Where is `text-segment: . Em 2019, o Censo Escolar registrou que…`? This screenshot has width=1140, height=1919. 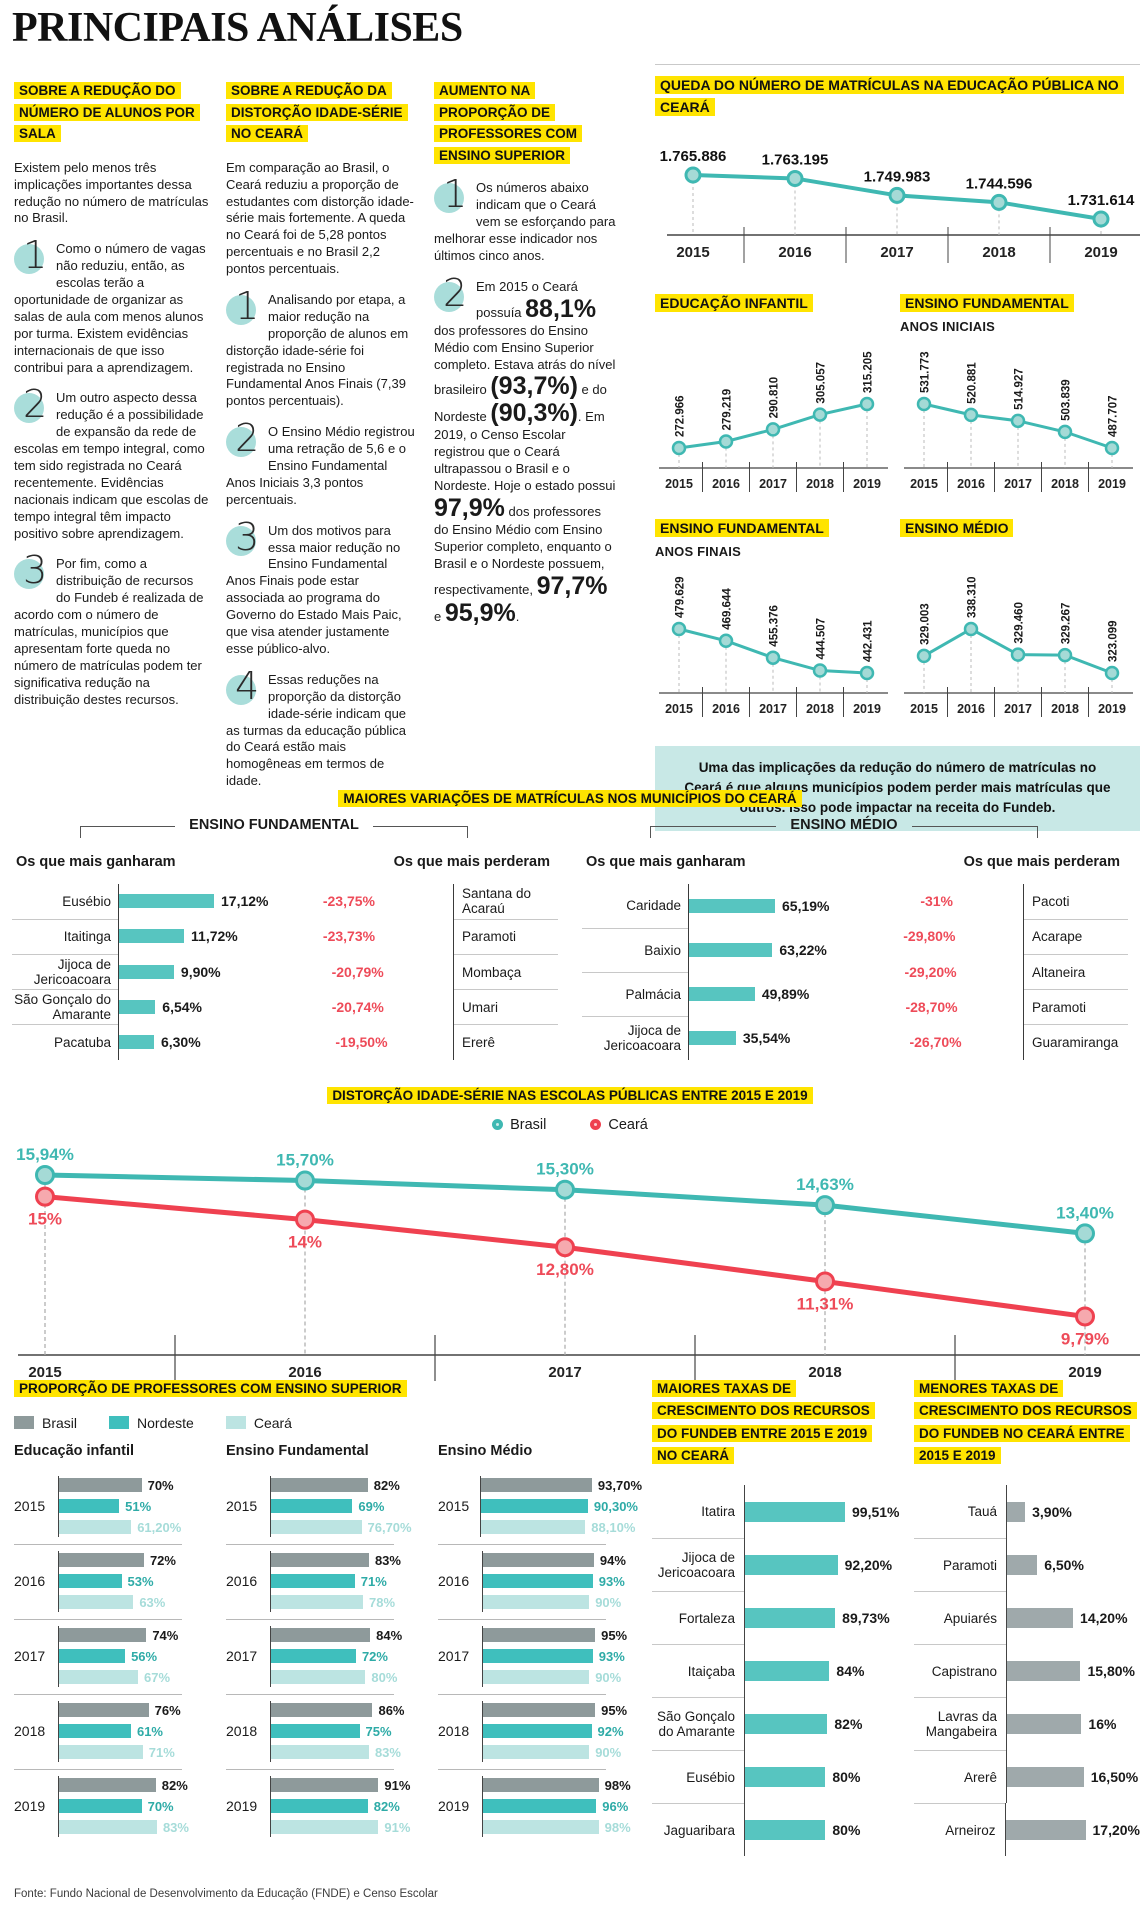 text-segment: . Em 2019, o Censo Escolar registrou que… is located at coordinates (525, 451).